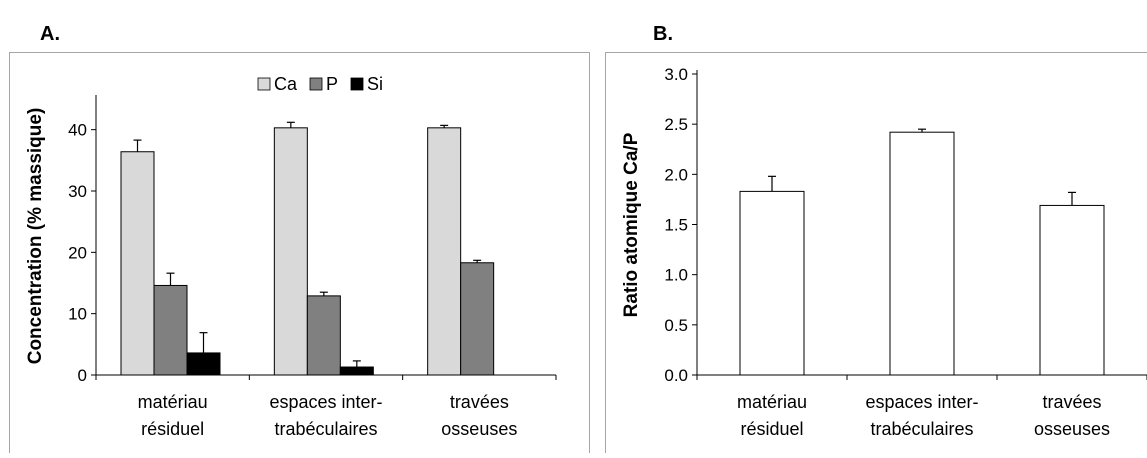 This screenshot has height=458, width=1147. I want to click on y-tick-label: 30, so click(77, 191).